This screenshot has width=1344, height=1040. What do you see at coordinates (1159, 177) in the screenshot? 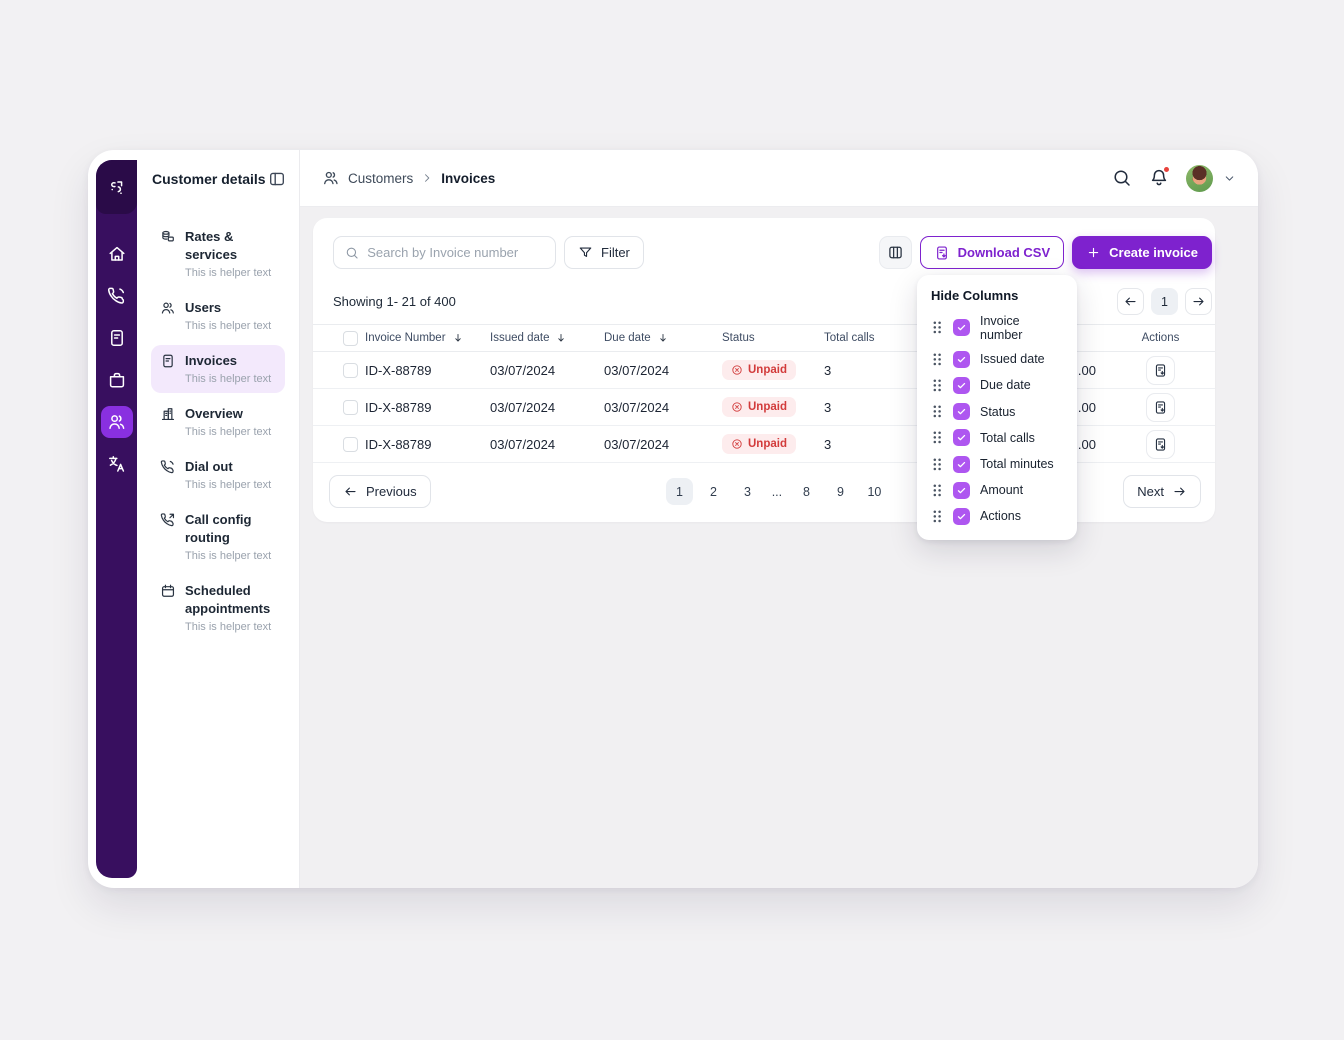
I see `notifications-button` at bounding box center [1159, 177].